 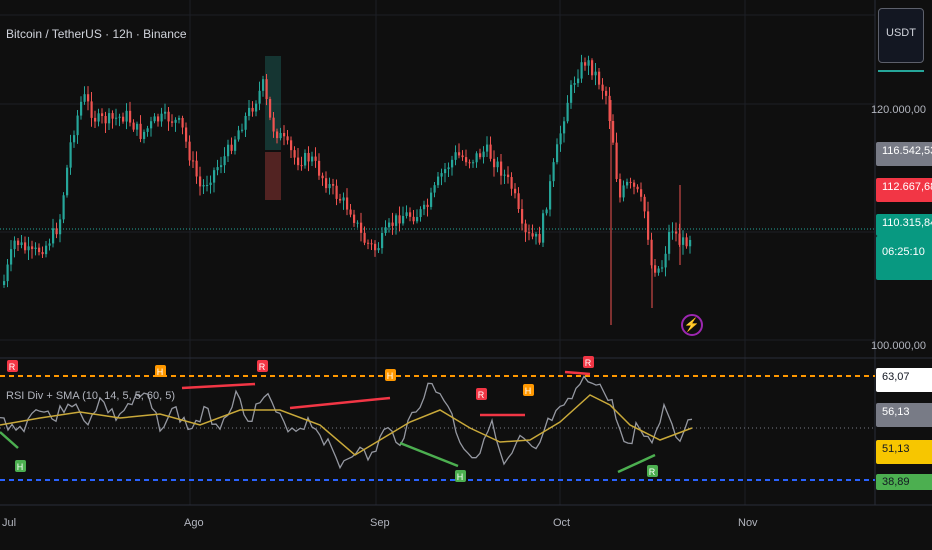 What do you see at coordinates (562, 523) in the screenshot?
I see `time-axis-label: Oct` at bounding box center [562, 523].